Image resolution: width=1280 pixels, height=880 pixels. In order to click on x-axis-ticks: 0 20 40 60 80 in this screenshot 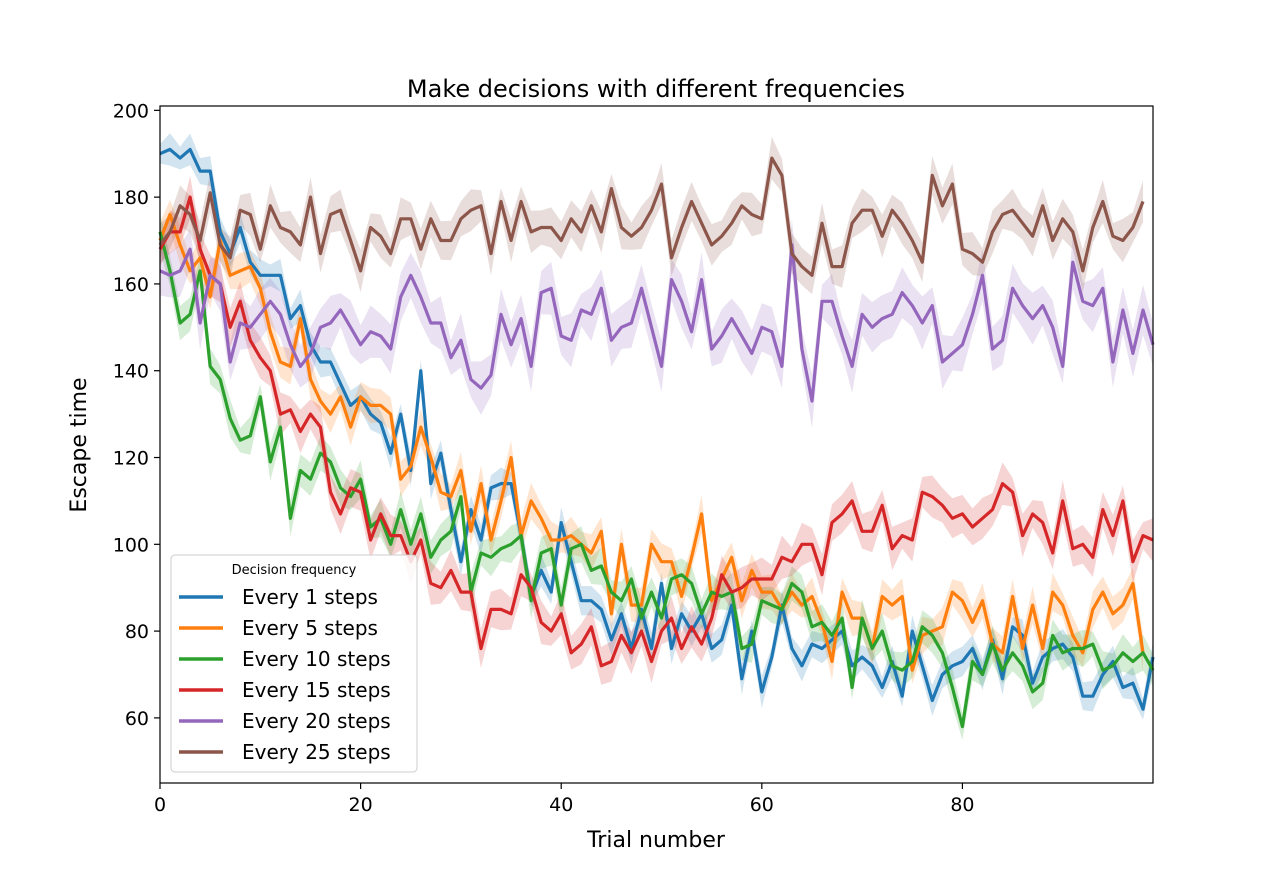, I will do `click(564, 799)`.